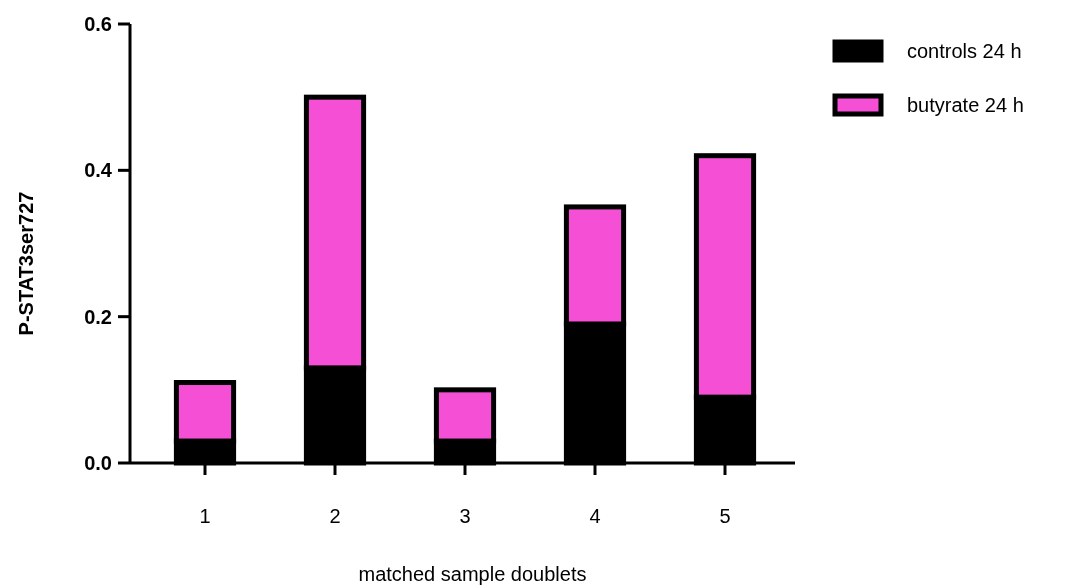  What do you see at coordinates (725, 516) in the screenshot?
I see `x-tick-label: 5` at bounding box center [725, 516].